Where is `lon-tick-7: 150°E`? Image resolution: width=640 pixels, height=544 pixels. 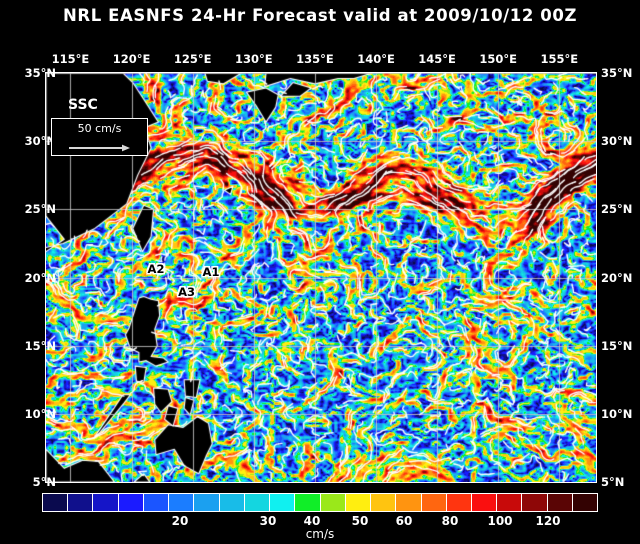
lon-tick-7: 150°E is located at coordinates (498, 59).